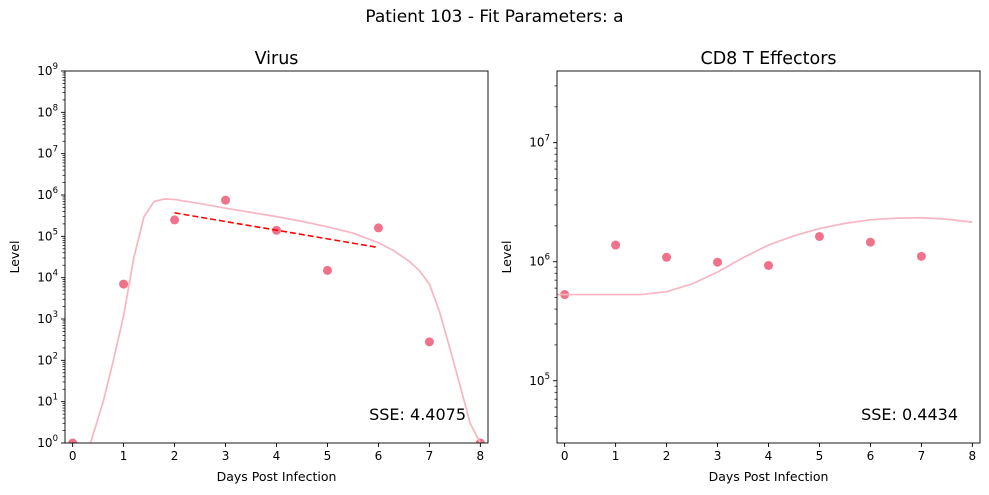 The width and height of the screenshot is (989, 495). I want to click on trend-line, so click(275, 230).